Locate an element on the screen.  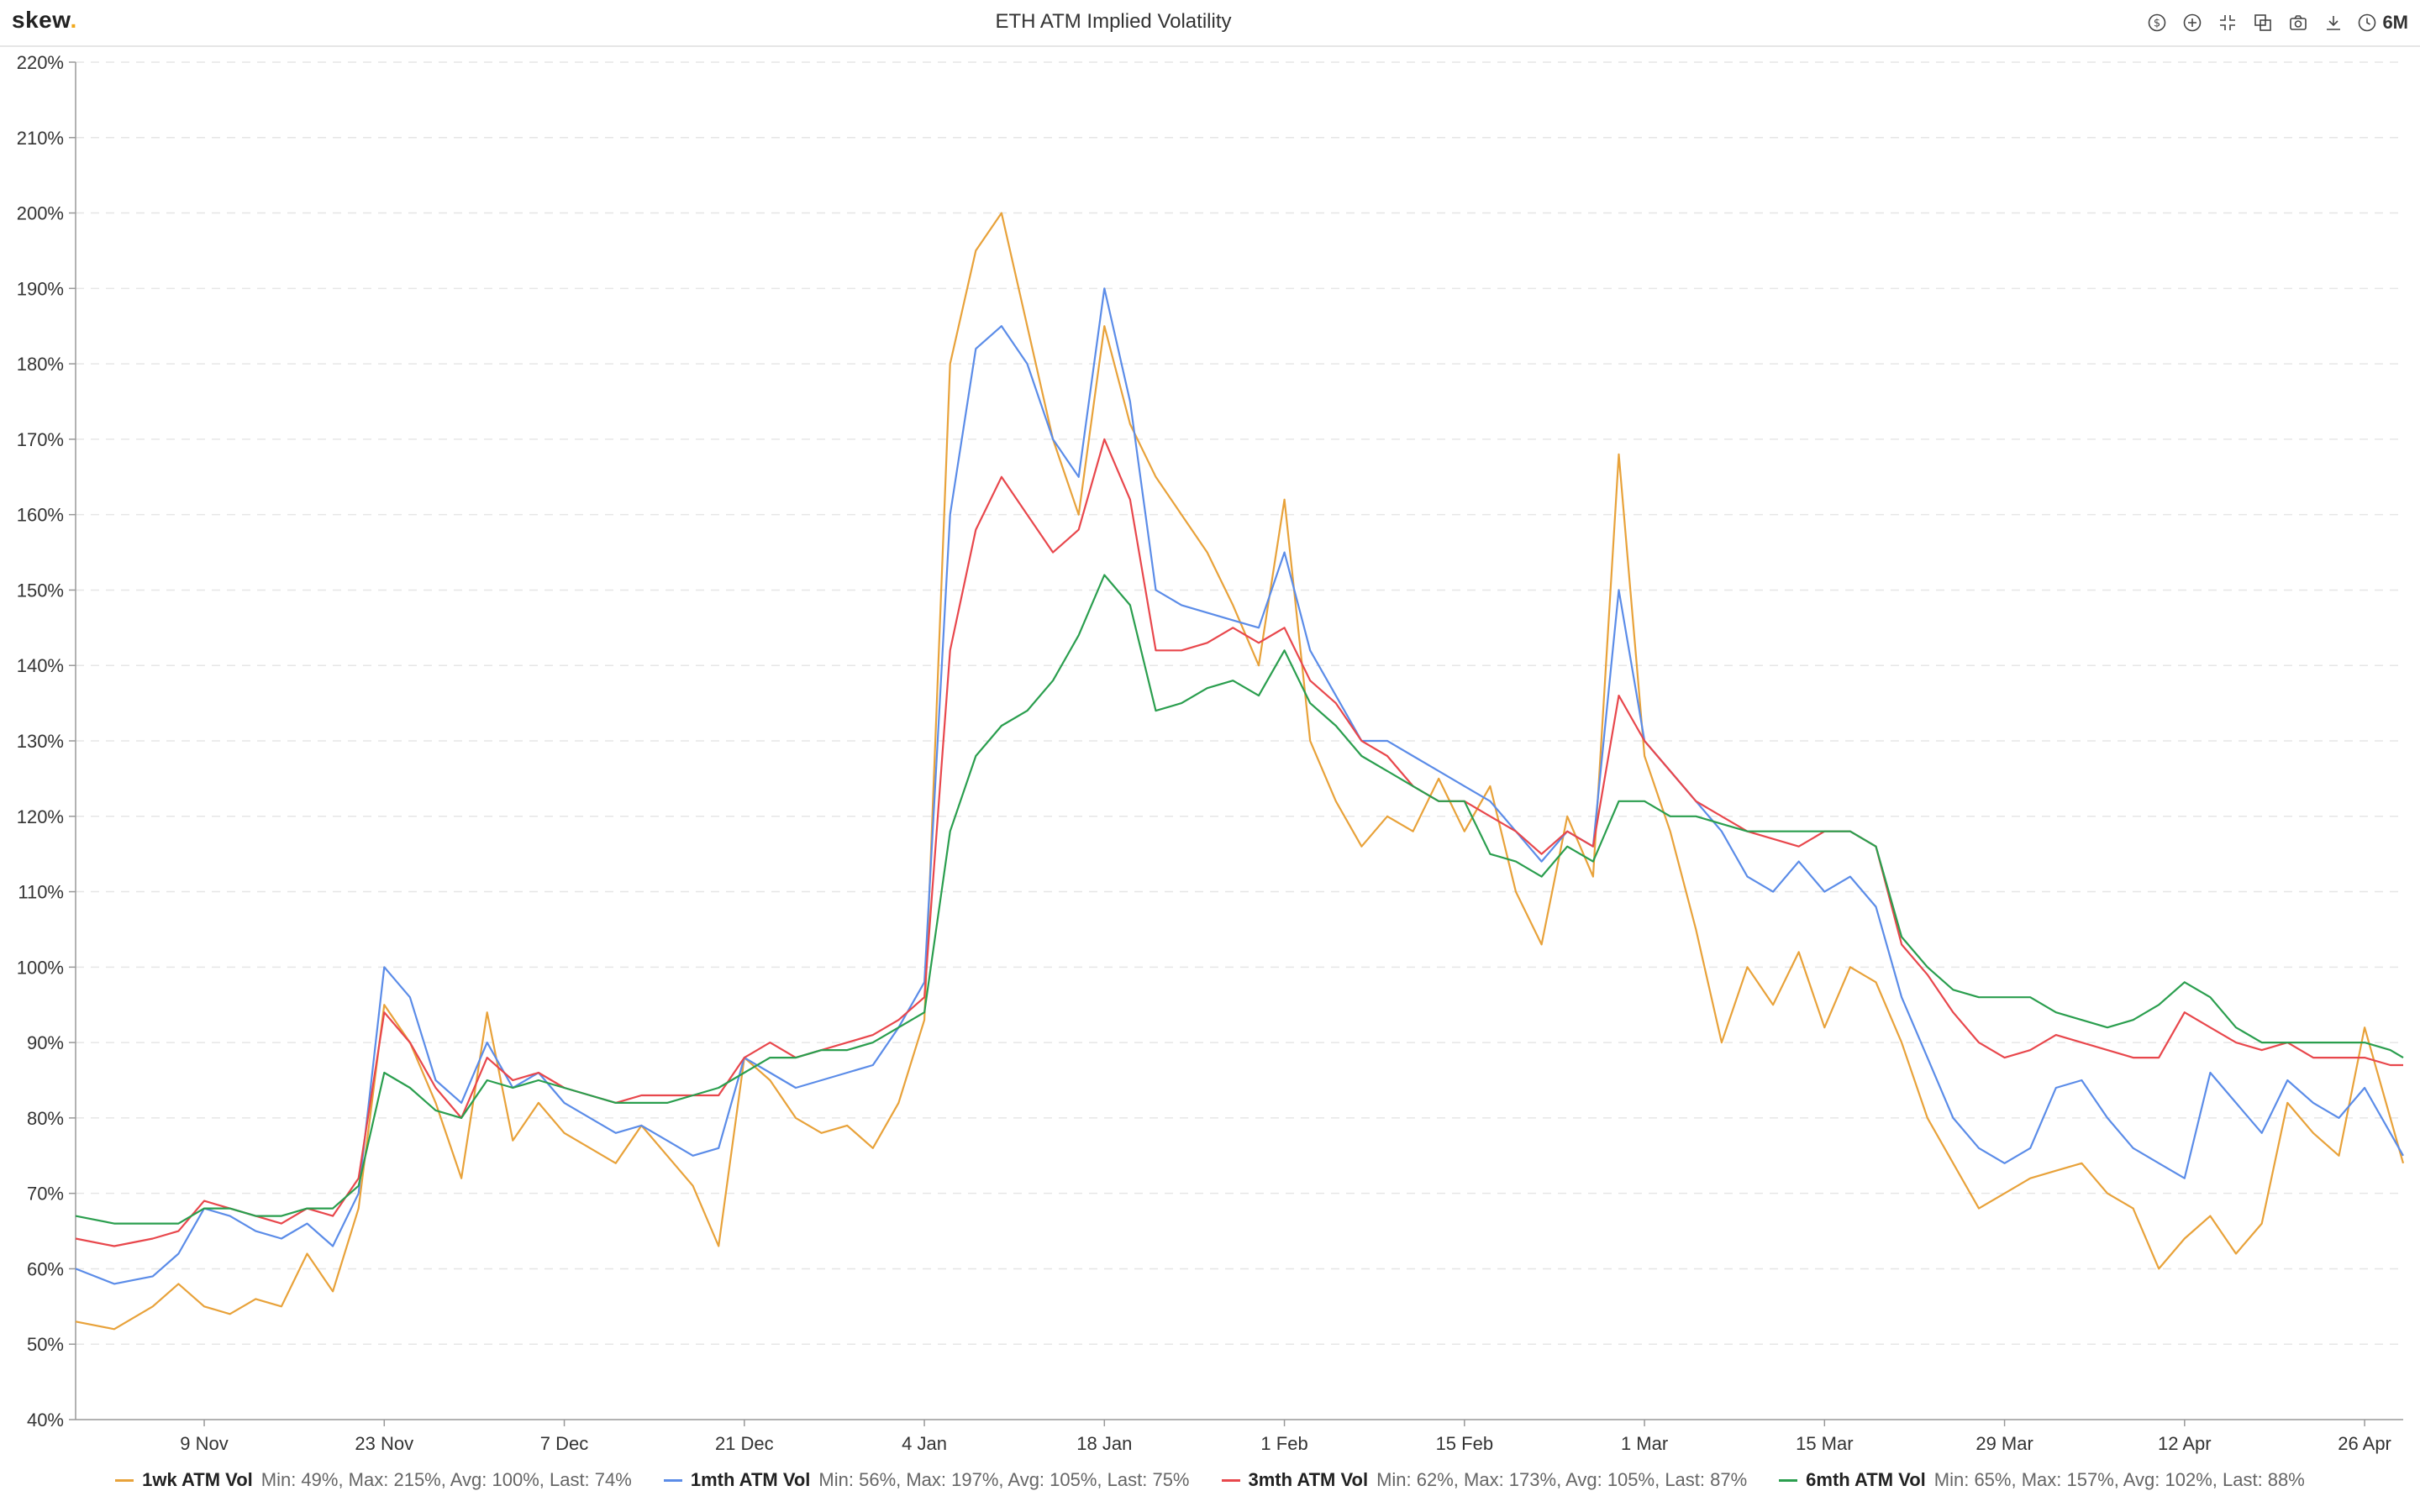
toolbar: $ 6M is located at coordinates (2276, 22).